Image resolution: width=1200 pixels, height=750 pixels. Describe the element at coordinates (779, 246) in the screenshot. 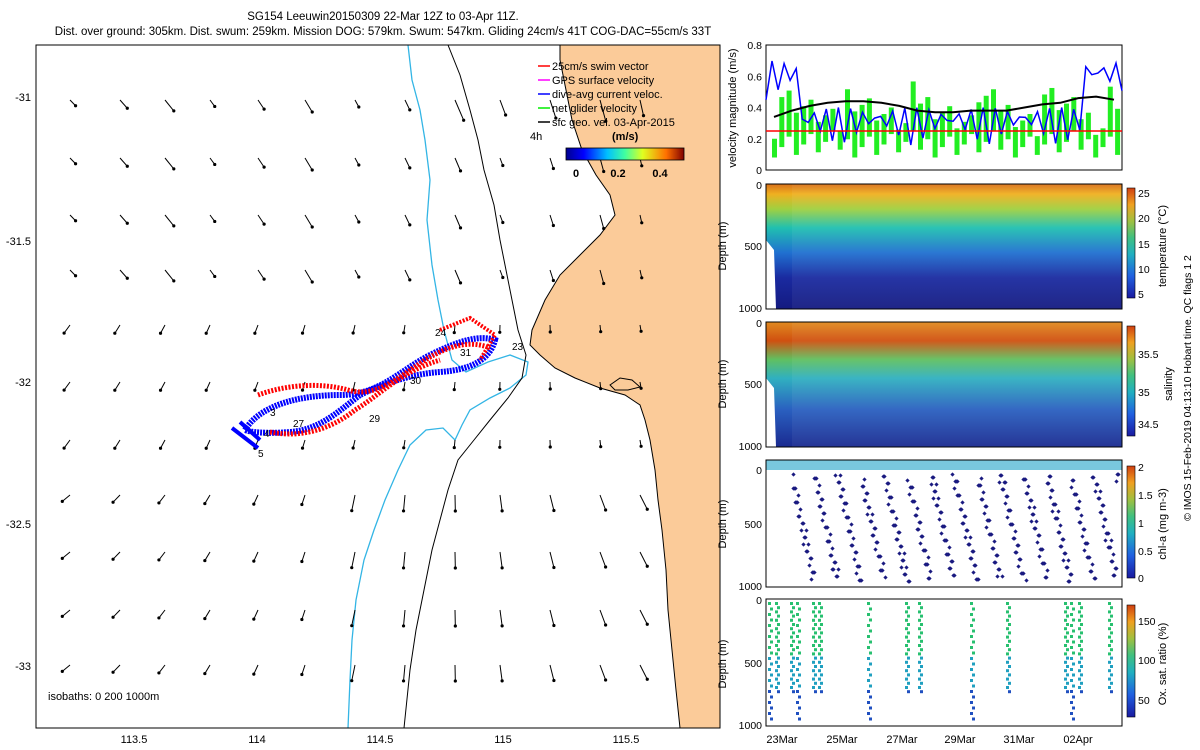

I see `temperature-field-left` at that location.